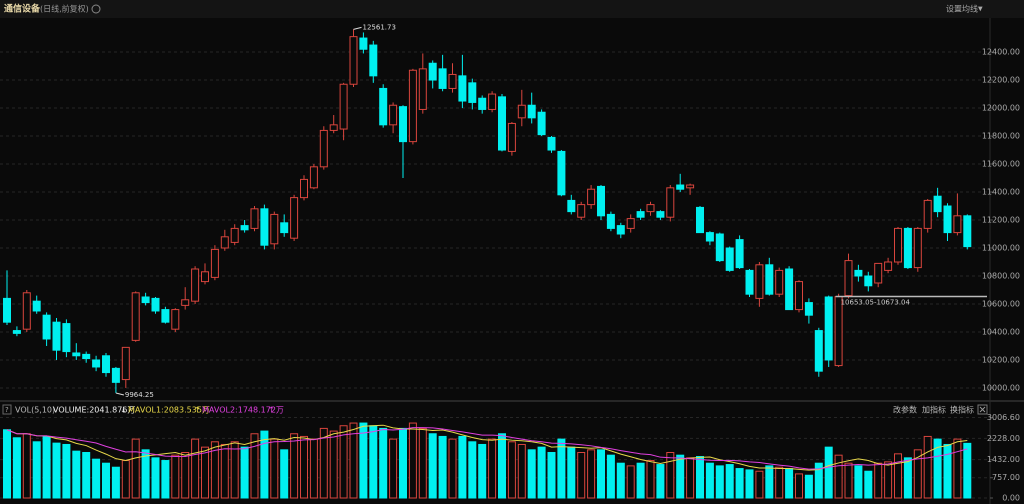 This screenshot has height=504, width=1024. I want to click on button: 加指标, so click(934, 410).